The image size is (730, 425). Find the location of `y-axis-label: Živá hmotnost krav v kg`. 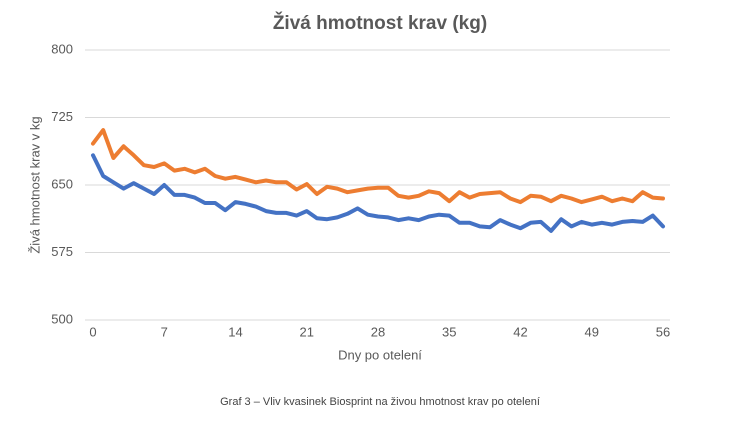

y-axis-label: Živá hmotnost krav v kg is located at coordinates (34, 184).